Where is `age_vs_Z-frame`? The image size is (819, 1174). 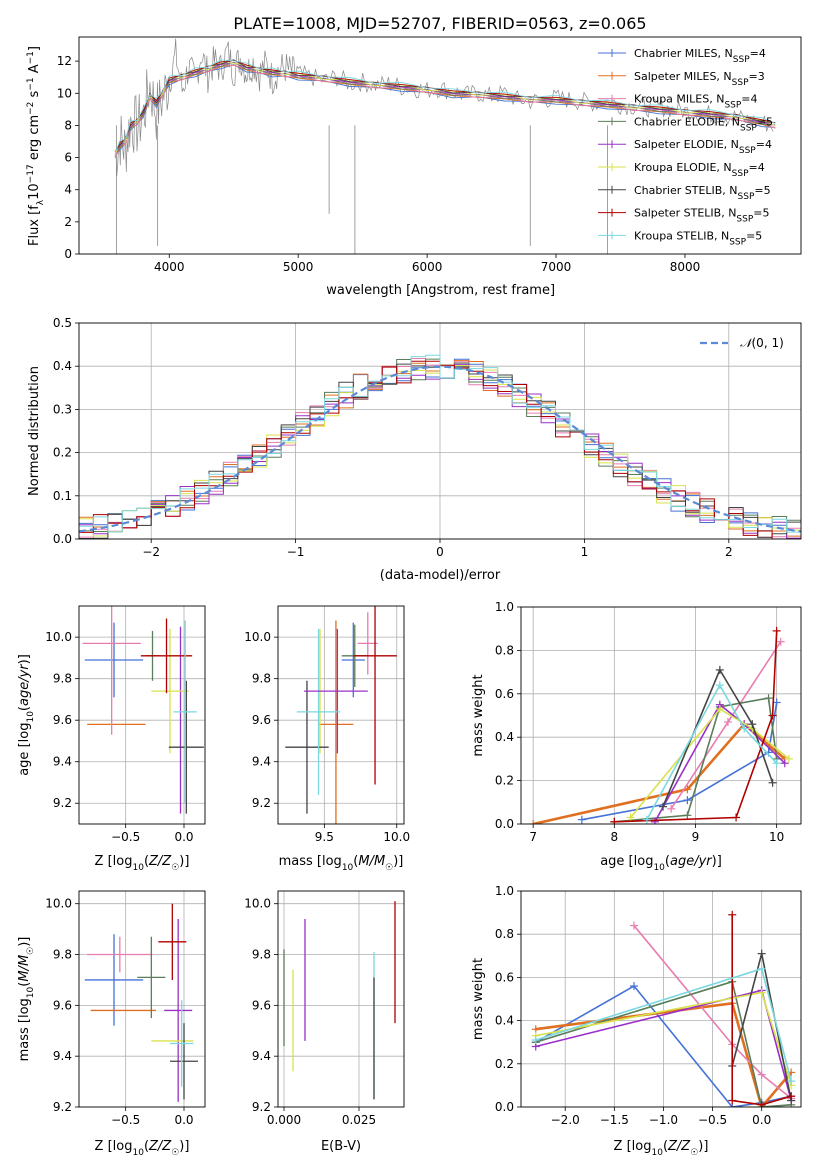
age_vs_Z-frame is located at coordinates (142, 715).